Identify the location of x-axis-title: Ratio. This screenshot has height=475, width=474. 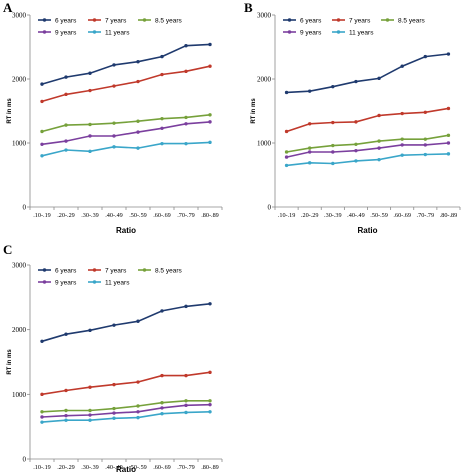
(368, 230).